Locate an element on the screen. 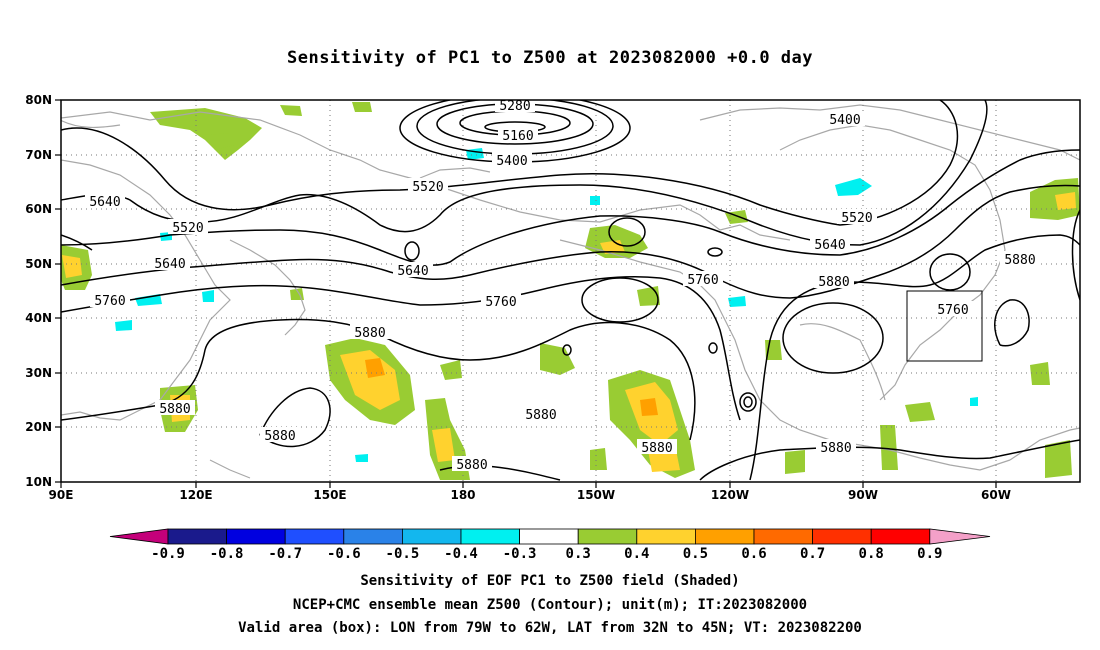 The width and height of the screenshot is (1100, 650). colorbar-label: -0.7 is located at coordinates (285, 554).